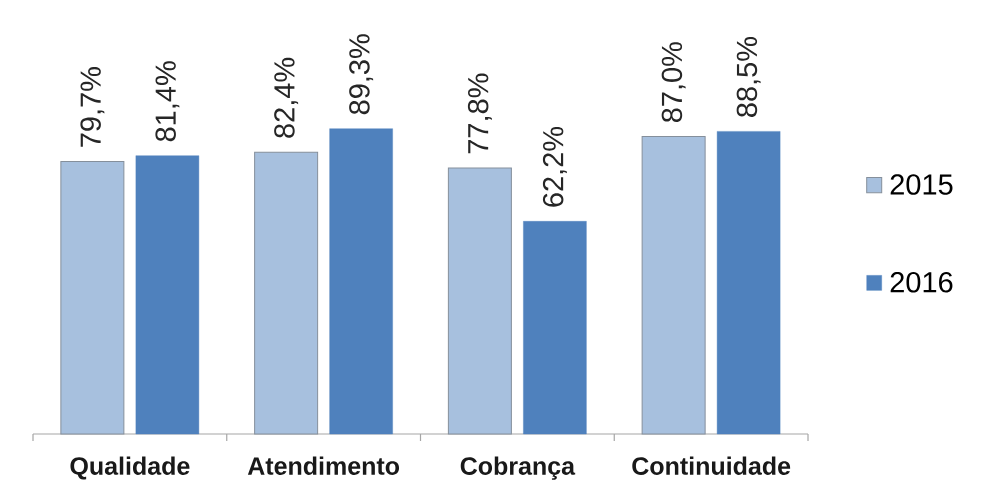 The image size is (1007, 501). Describe the element at coordinates (167, 101) in the screenshot. I see `data-label: 81,4%` at that location.